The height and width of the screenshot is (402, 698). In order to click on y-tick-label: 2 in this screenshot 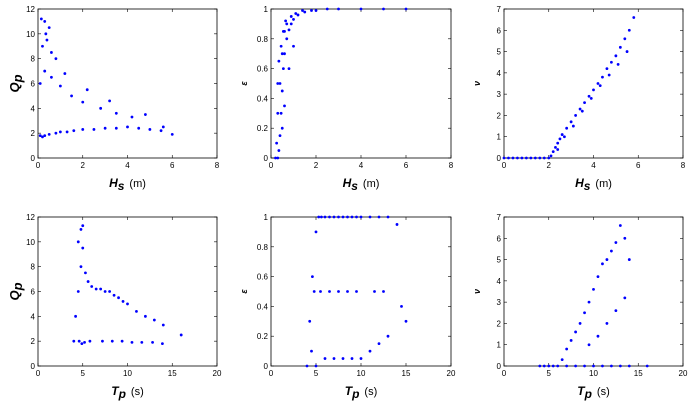, I will do `click(499, 323)`.